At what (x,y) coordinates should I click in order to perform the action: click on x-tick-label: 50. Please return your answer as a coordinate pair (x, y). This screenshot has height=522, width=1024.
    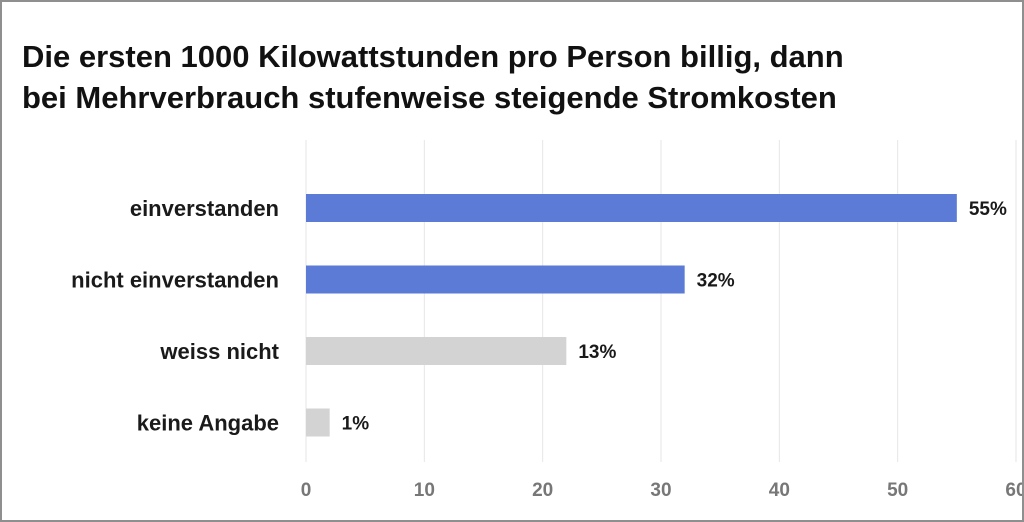
    Looking at the image, I should click on (897, 490).